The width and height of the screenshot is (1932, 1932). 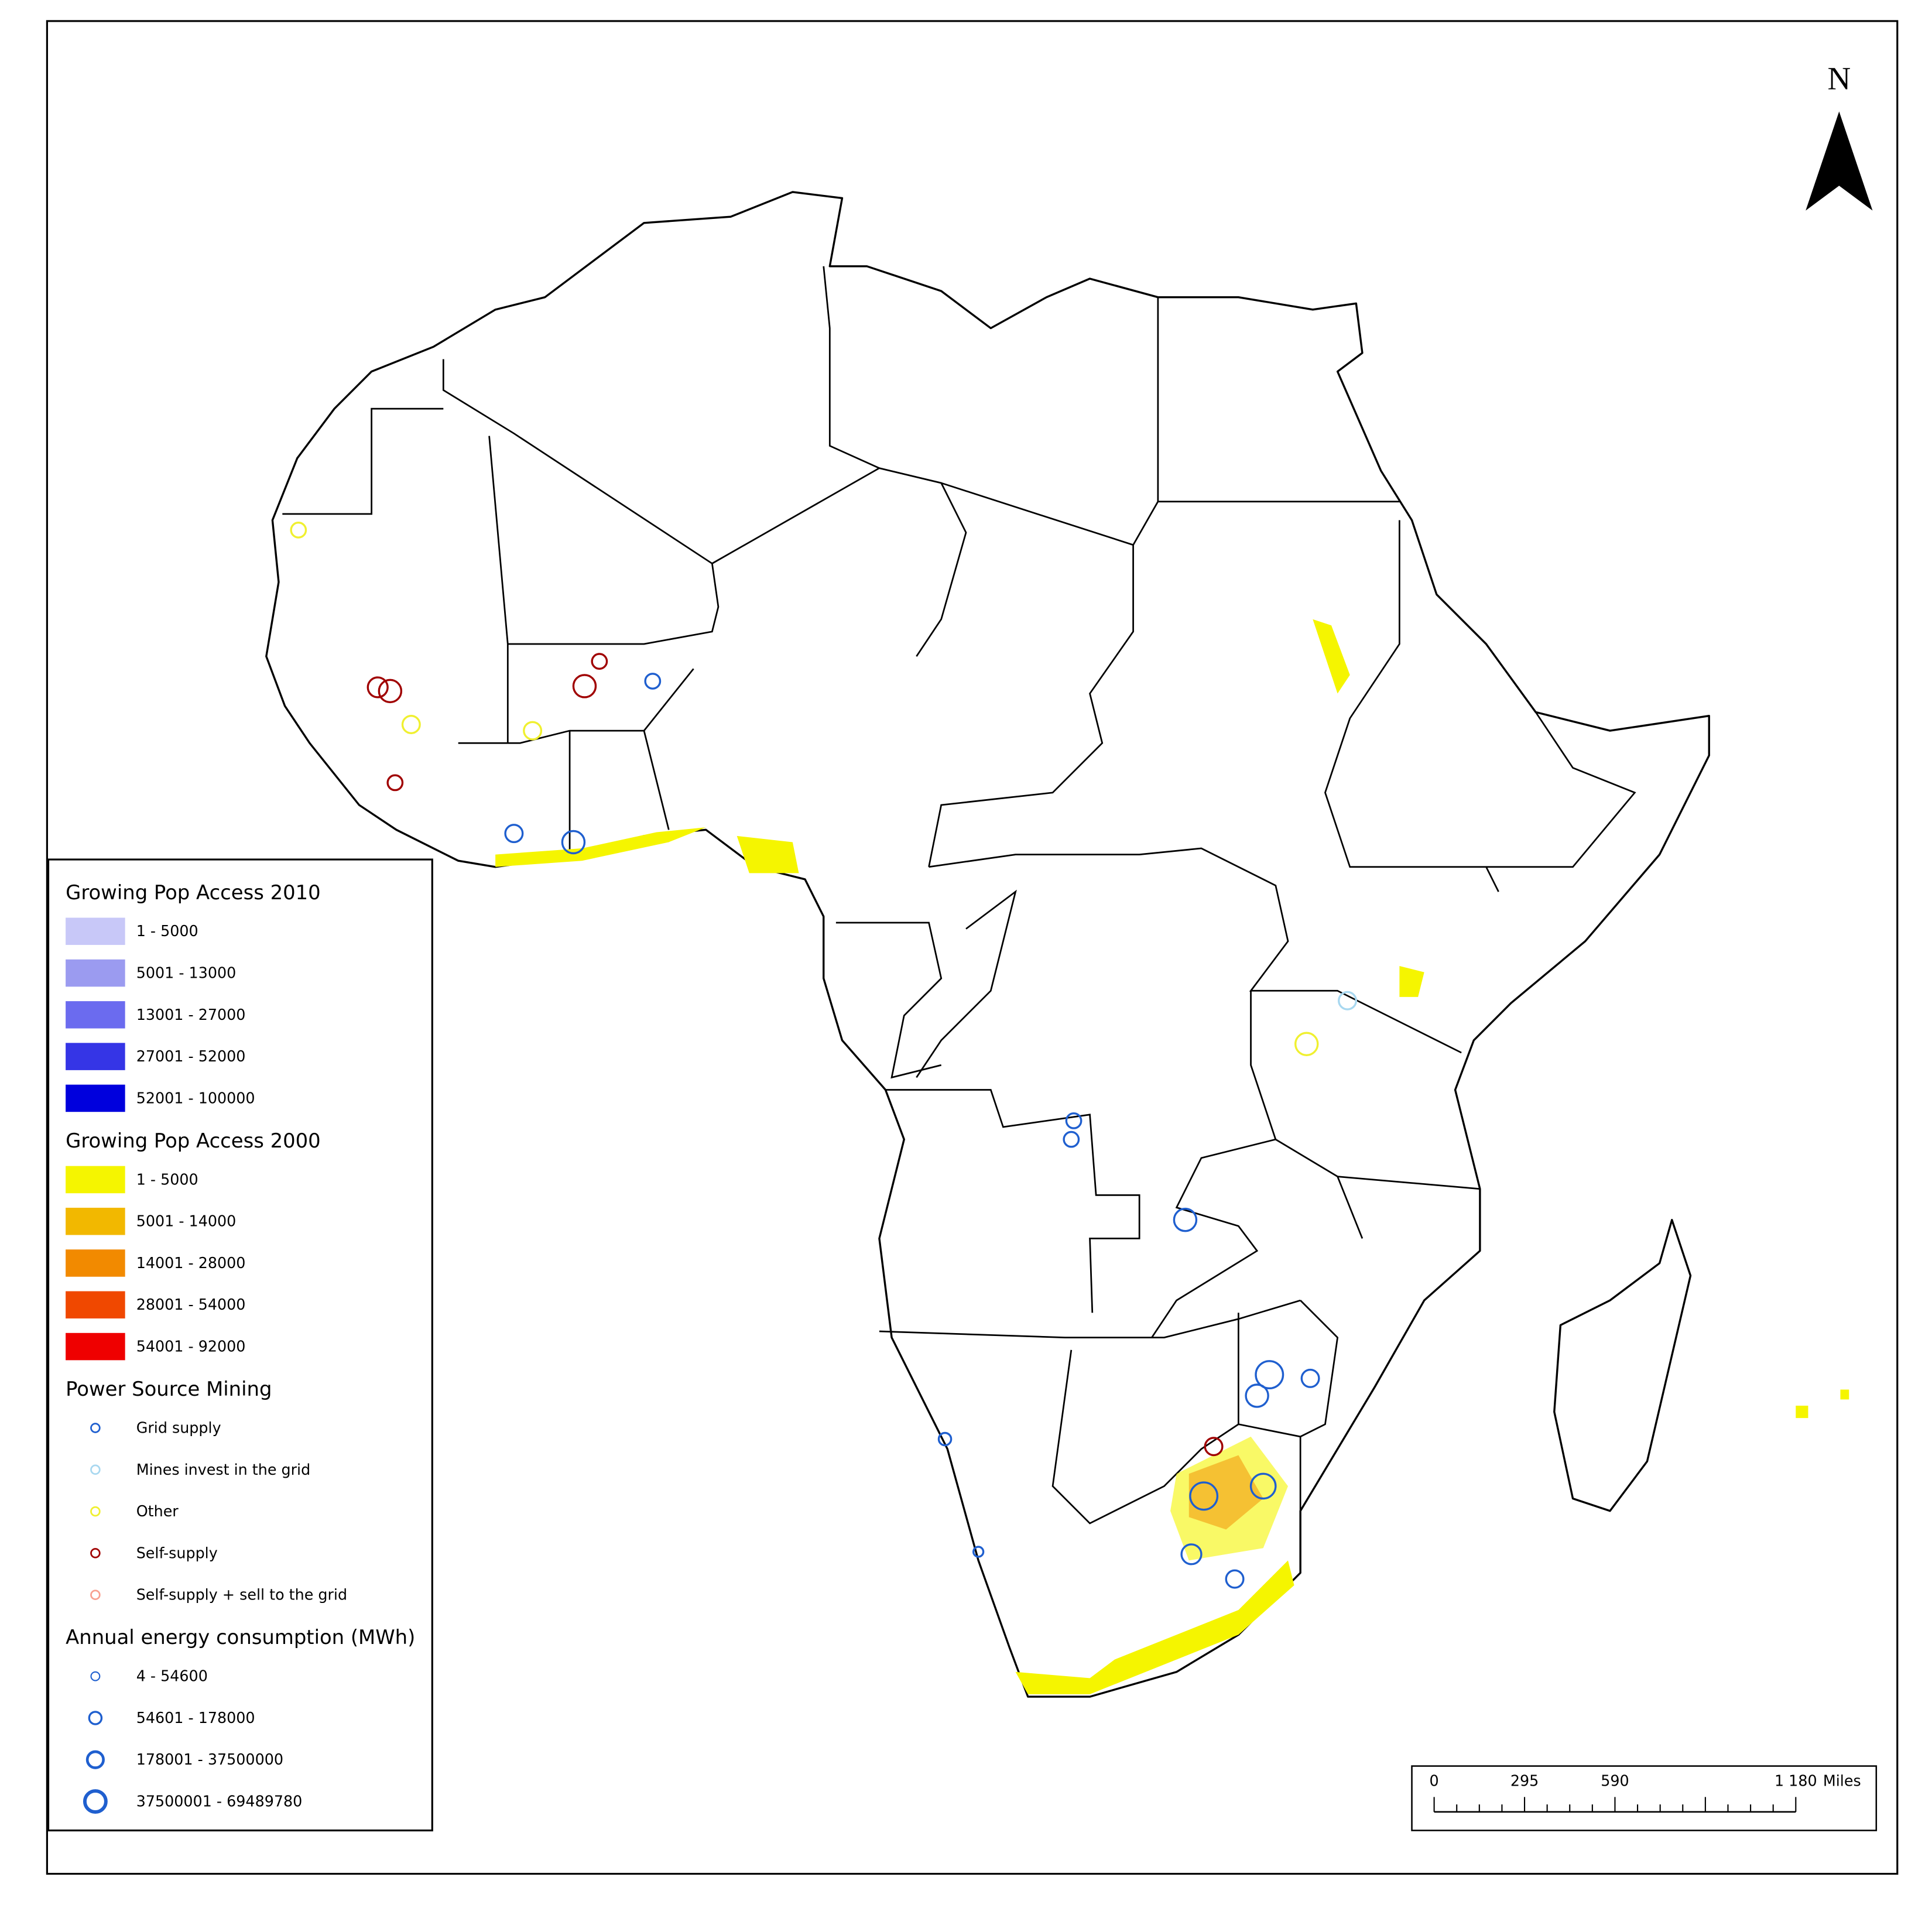 What do you see at coordinates (191, 1056) in the screenshot?
I see `legend-label: 27001 - 52000` at bounding box center [191, 1056].